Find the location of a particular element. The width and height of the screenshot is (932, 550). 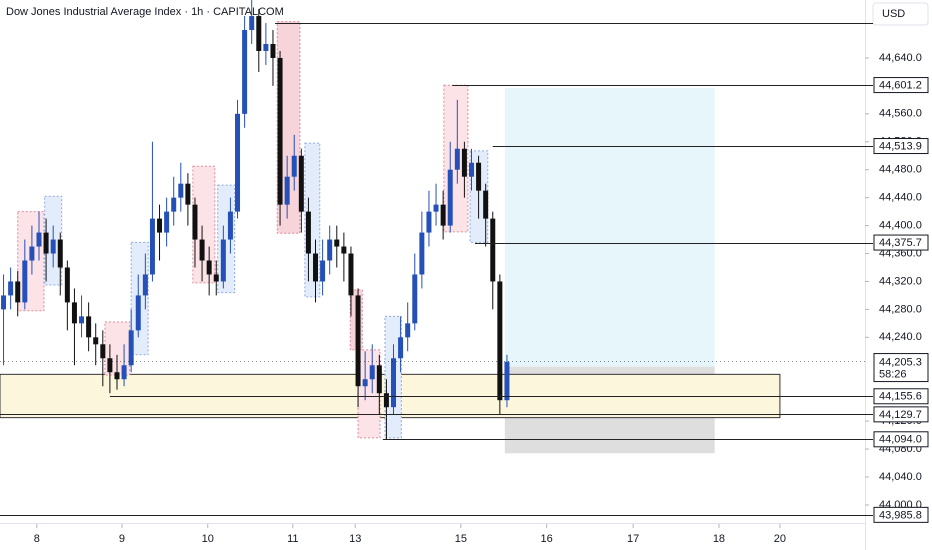

y-tick-label: 44,360.0 is located at coordinates (900, 253).